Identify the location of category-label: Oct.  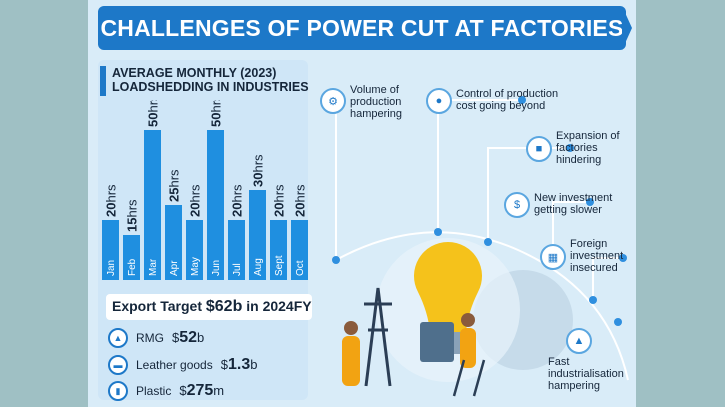
(300, 268).